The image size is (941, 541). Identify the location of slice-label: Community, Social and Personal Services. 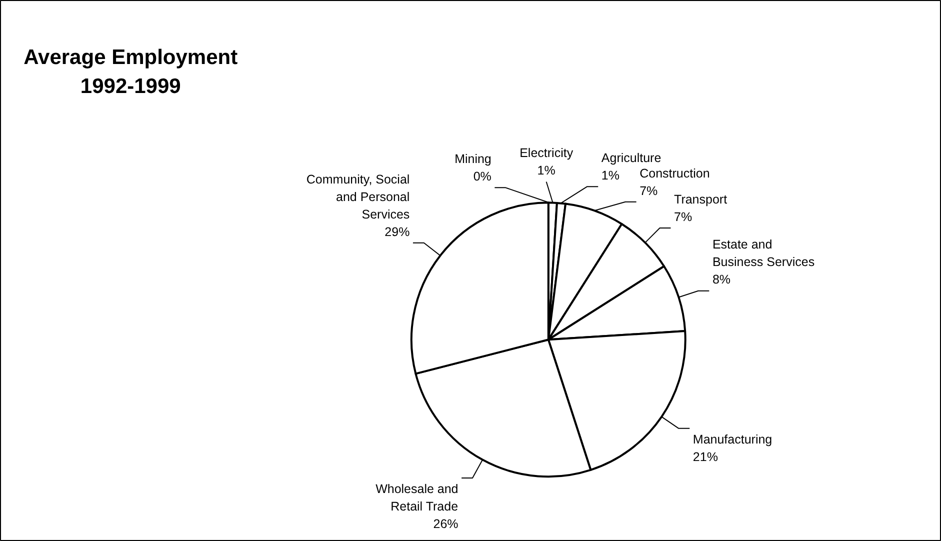
(358, 197).